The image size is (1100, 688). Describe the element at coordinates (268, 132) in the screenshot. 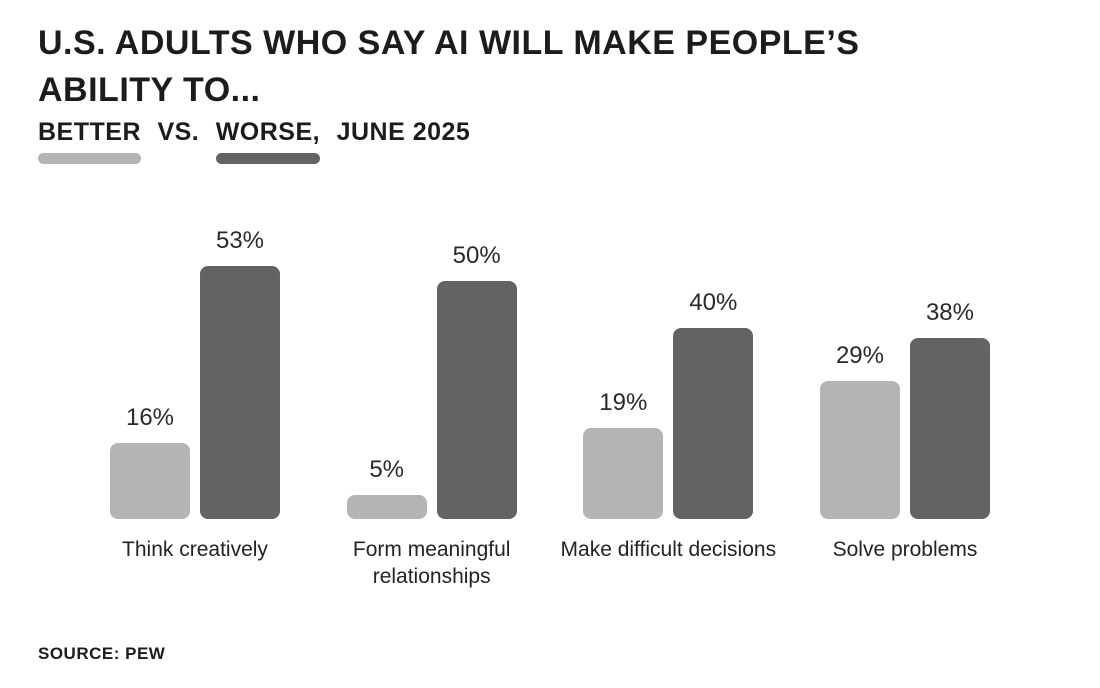

I see `legend-label-worse: WORSE,` at that location.